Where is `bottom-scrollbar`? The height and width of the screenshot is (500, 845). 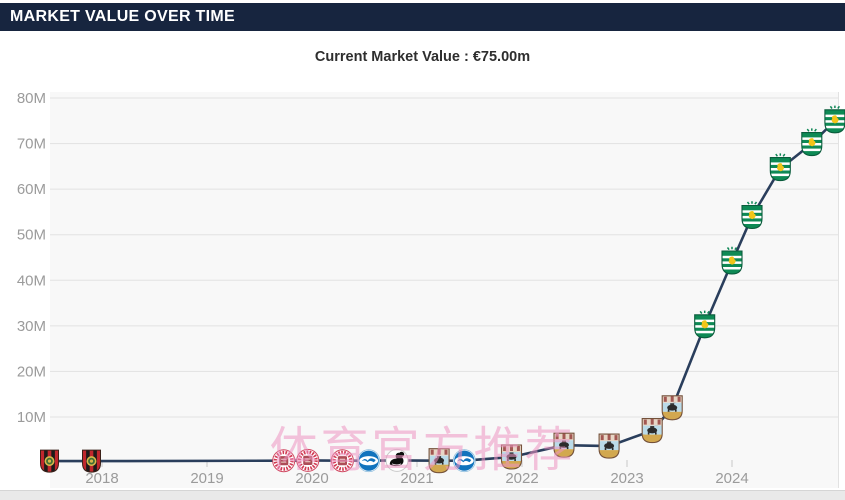 bottom-scrollbar is located at coordinates (422, 495).